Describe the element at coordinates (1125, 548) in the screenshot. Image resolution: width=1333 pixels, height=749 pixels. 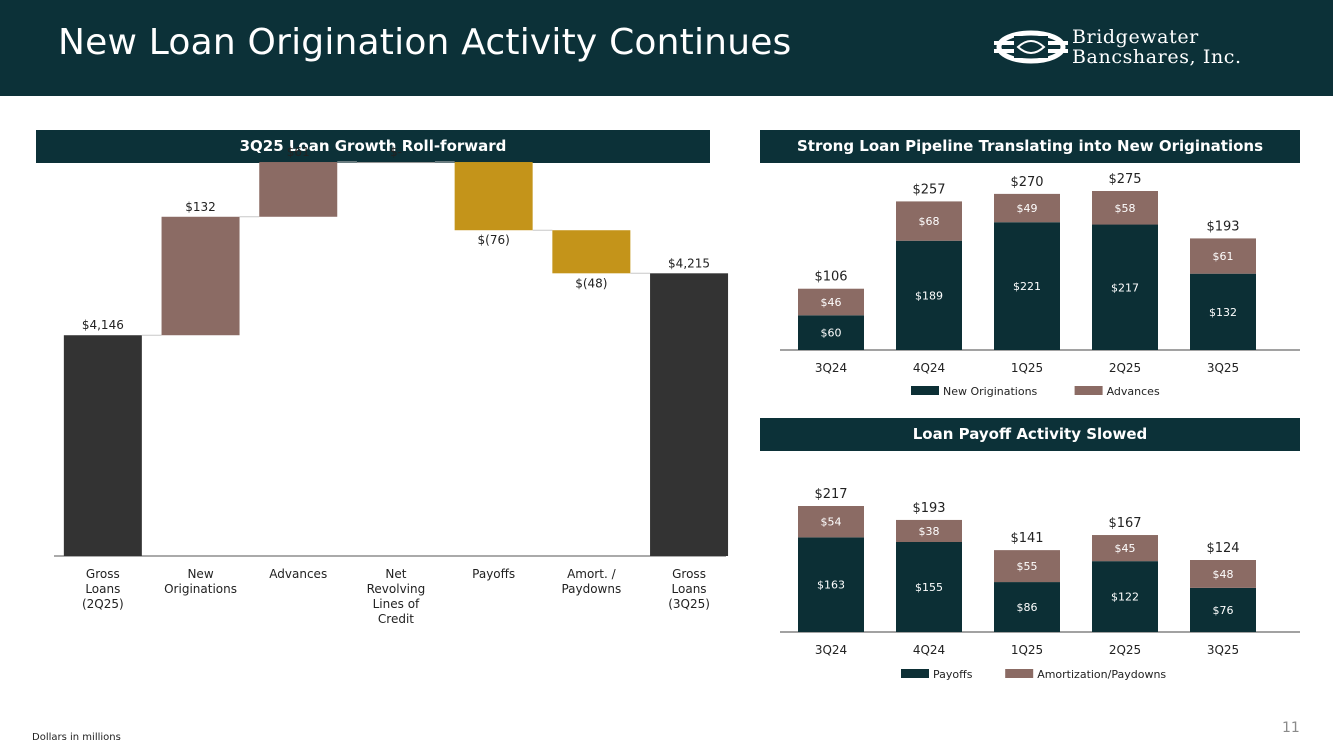
I see `segment-value-label: $45` at that location.